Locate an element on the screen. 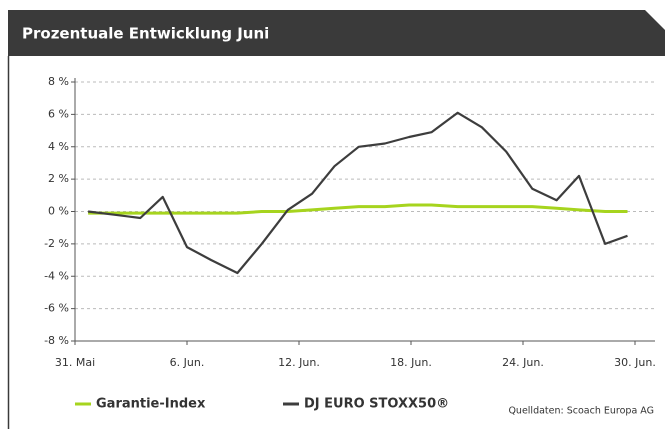 The width and height of the screenshot is (665, 429). x-tick-label: 12. Jun. is located at coordinates (299, 362).